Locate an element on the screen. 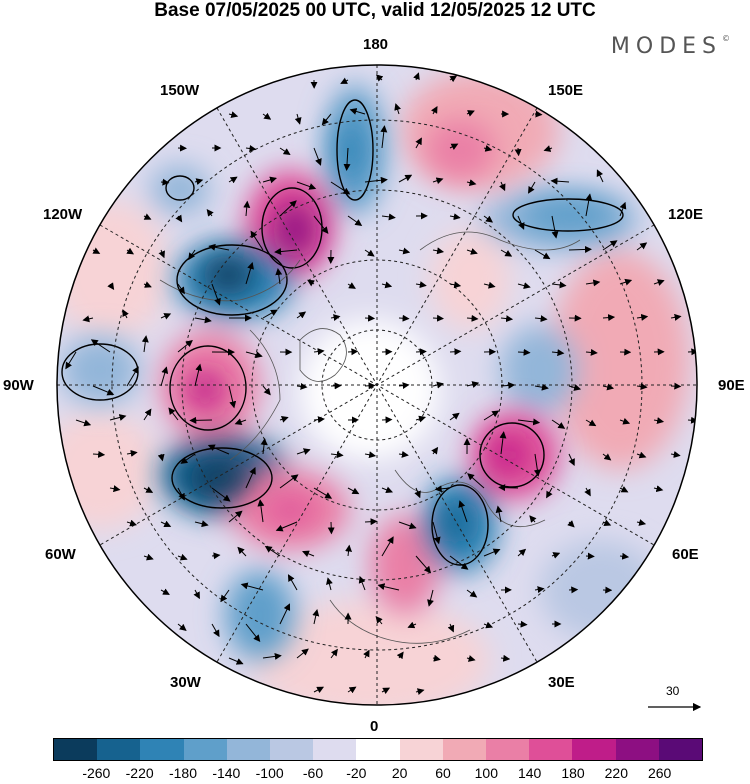  colorbar-tick-label: 60 is located at coordinates (443, 773).